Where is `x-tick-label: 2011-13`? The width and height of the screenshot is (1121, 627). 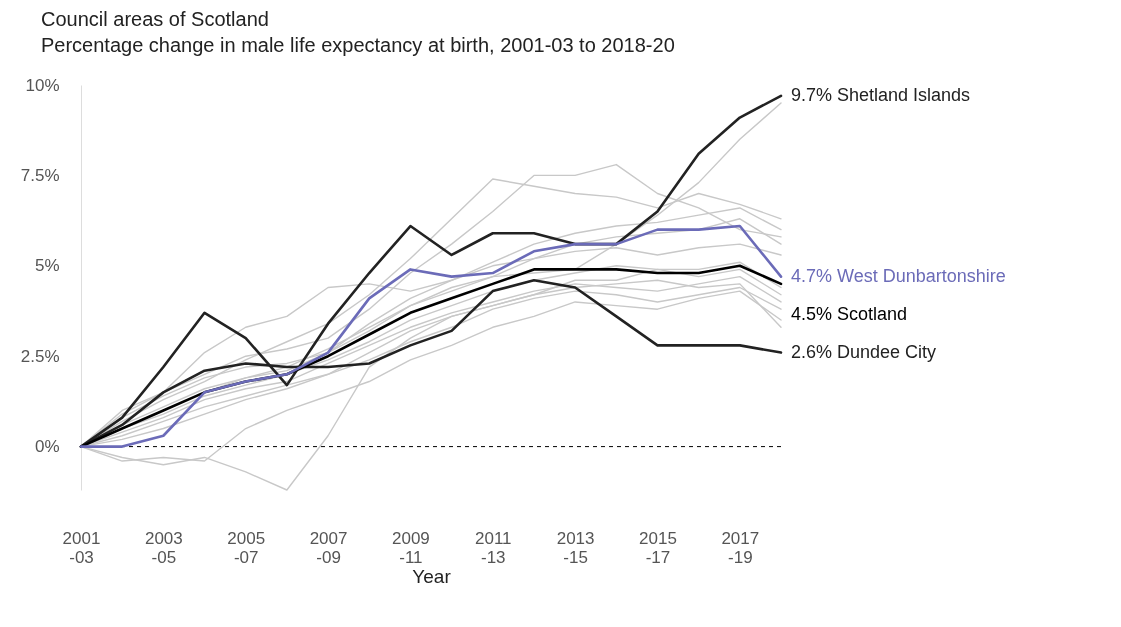 x-tick-label: 2011-13 is located at coordinates (493, 547).